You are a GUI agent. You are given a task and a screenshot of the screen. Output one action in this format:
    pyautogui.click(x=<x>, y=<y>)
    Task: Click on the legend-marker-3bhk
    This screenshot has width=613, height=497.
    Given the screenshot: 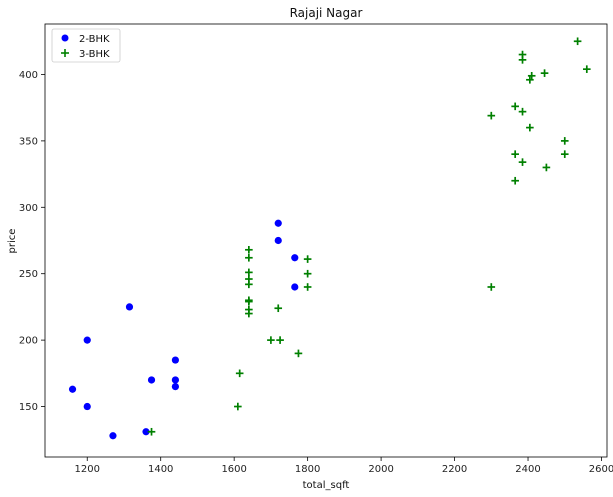 What is the action you would take?
    pyautogui.click(x=65, y=53)
    